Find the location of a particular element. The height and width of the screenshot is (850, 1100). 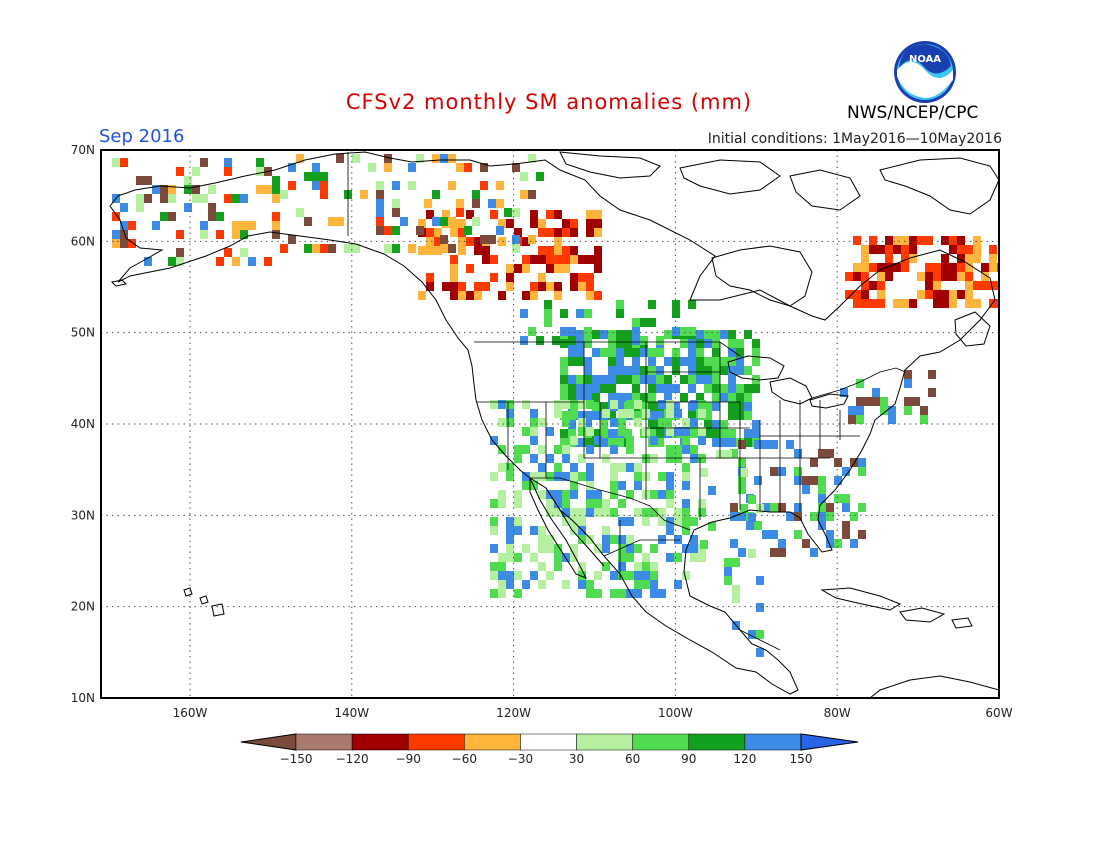

colorbar-label: −60 is located at coordinates (464, 759).